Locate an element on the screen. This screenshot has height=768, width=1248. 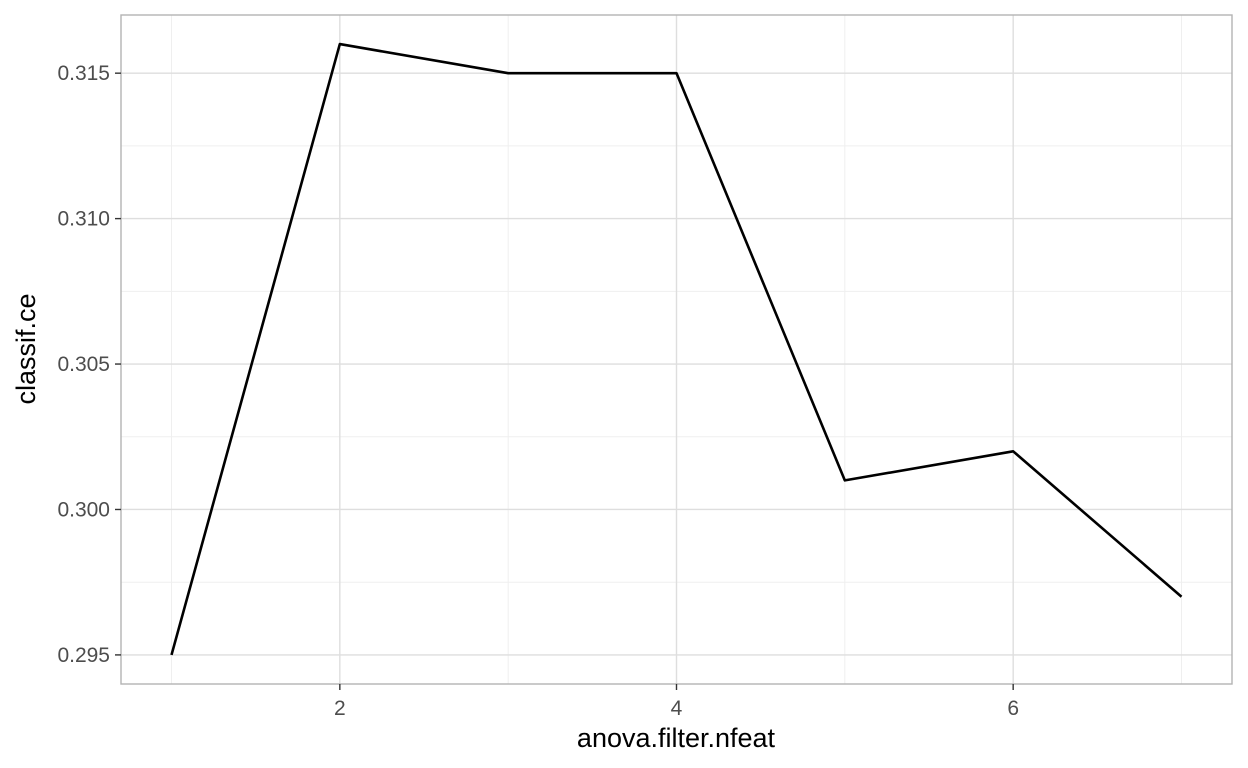
x-tick-label: 4 is located at coordinates (677, 708).